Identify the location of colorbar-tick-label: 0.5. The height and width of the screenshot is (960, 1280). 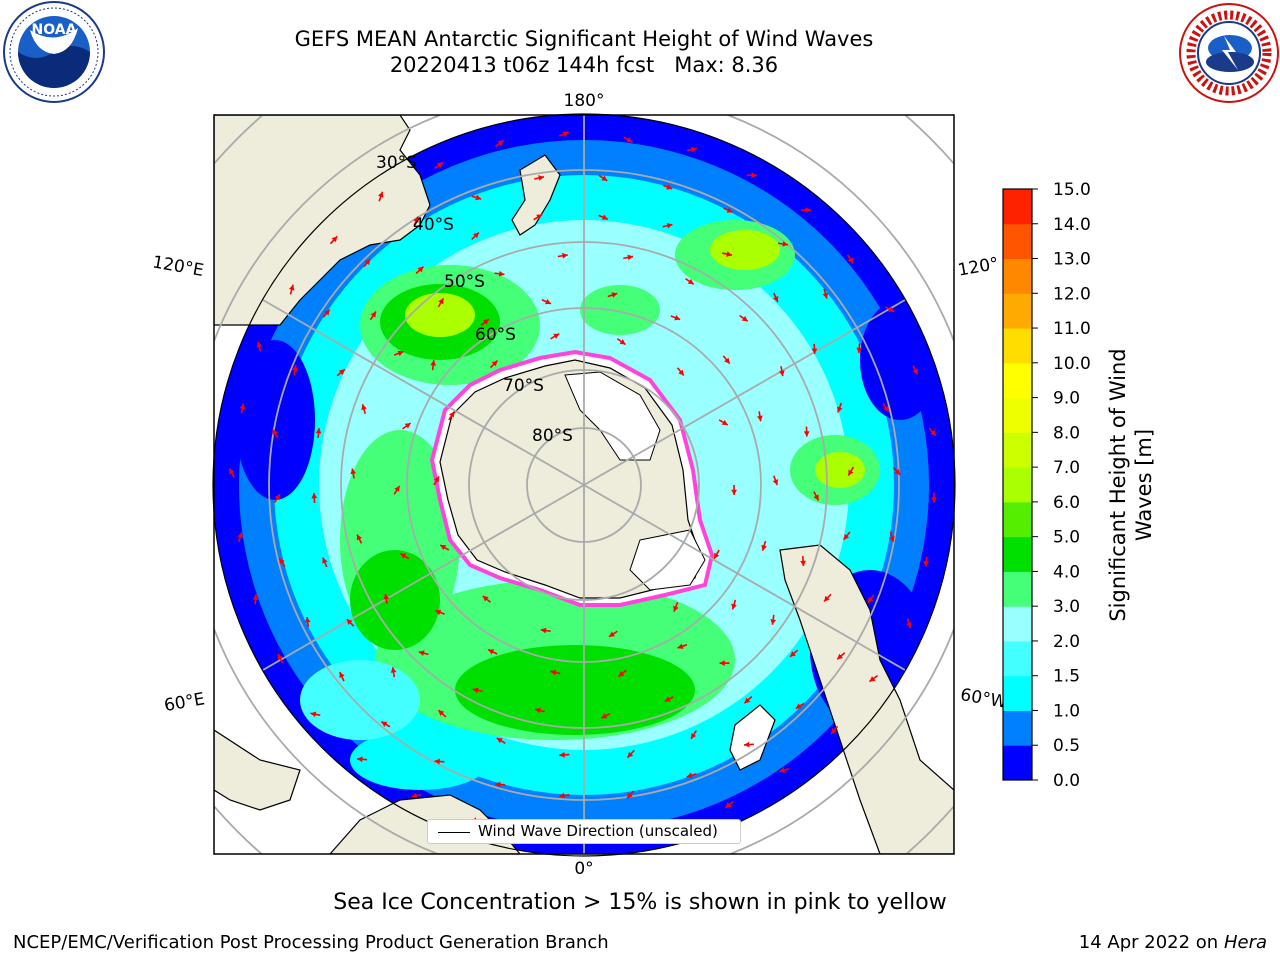
(1066, 746).